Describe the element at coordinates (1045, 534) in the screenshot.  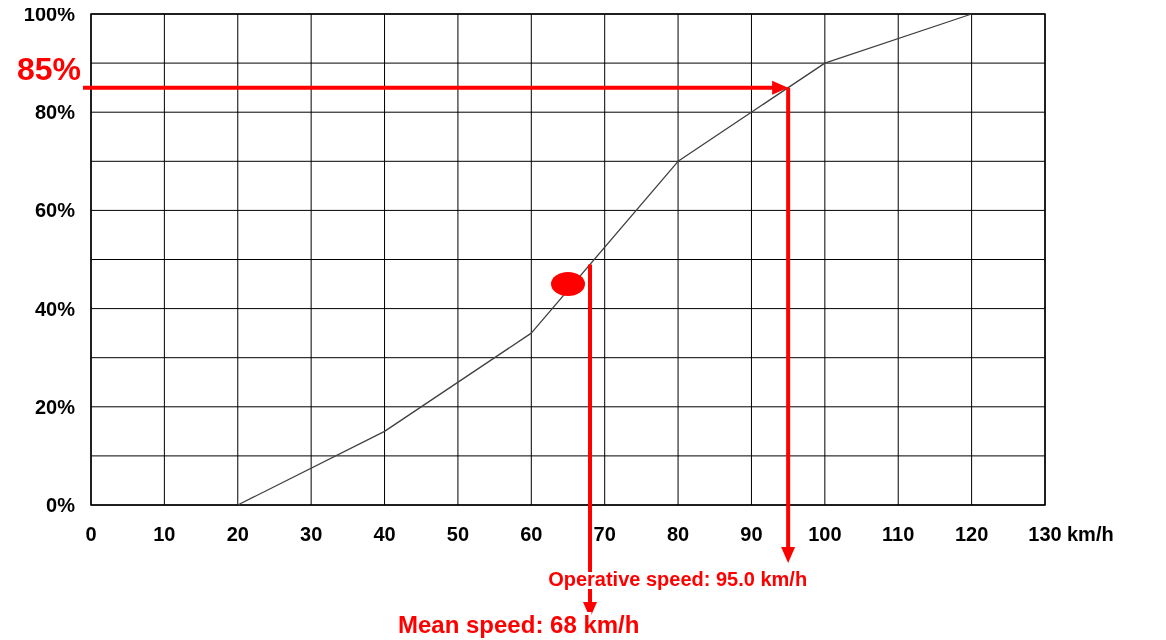
I see `x-tick-label: 130` at that location.